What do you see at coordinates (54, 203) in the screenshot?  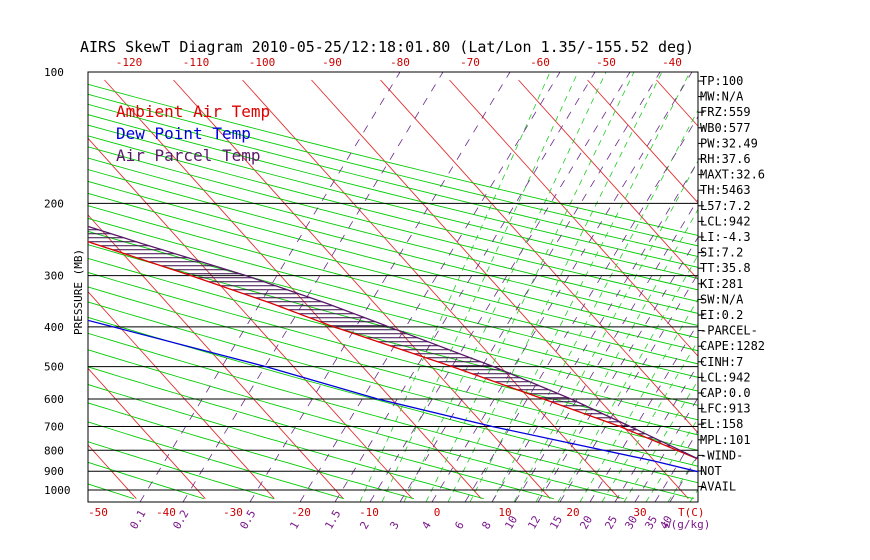 I see `pressure-tick-label: 200` at bounding box center [54, 203].